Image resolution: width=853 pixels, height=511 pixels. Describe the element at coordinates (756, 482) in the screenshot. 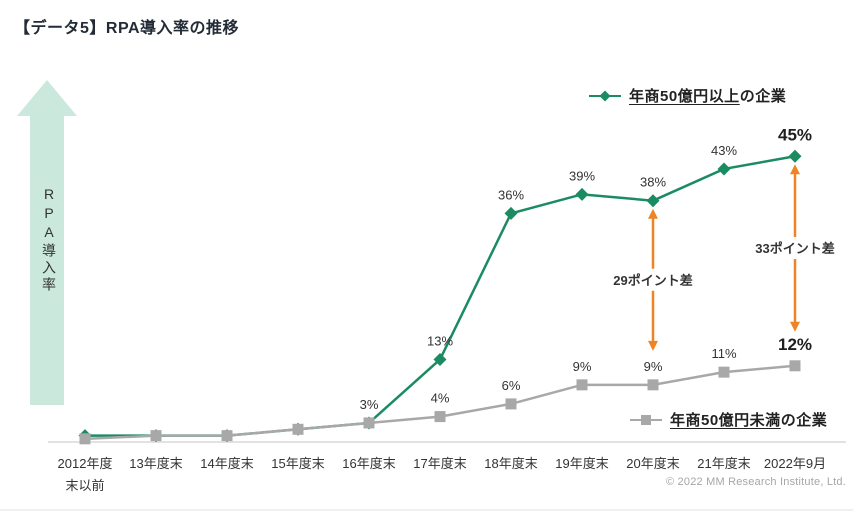

I see `copyright-notice: © 2022 MM Research Institute, Ltd.` at that location.